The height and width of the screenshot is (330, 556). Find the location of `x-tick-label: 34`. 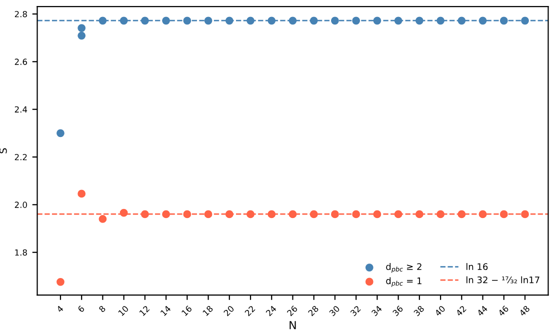

x-tick-label: 34 is located at coordinates (376, 310).